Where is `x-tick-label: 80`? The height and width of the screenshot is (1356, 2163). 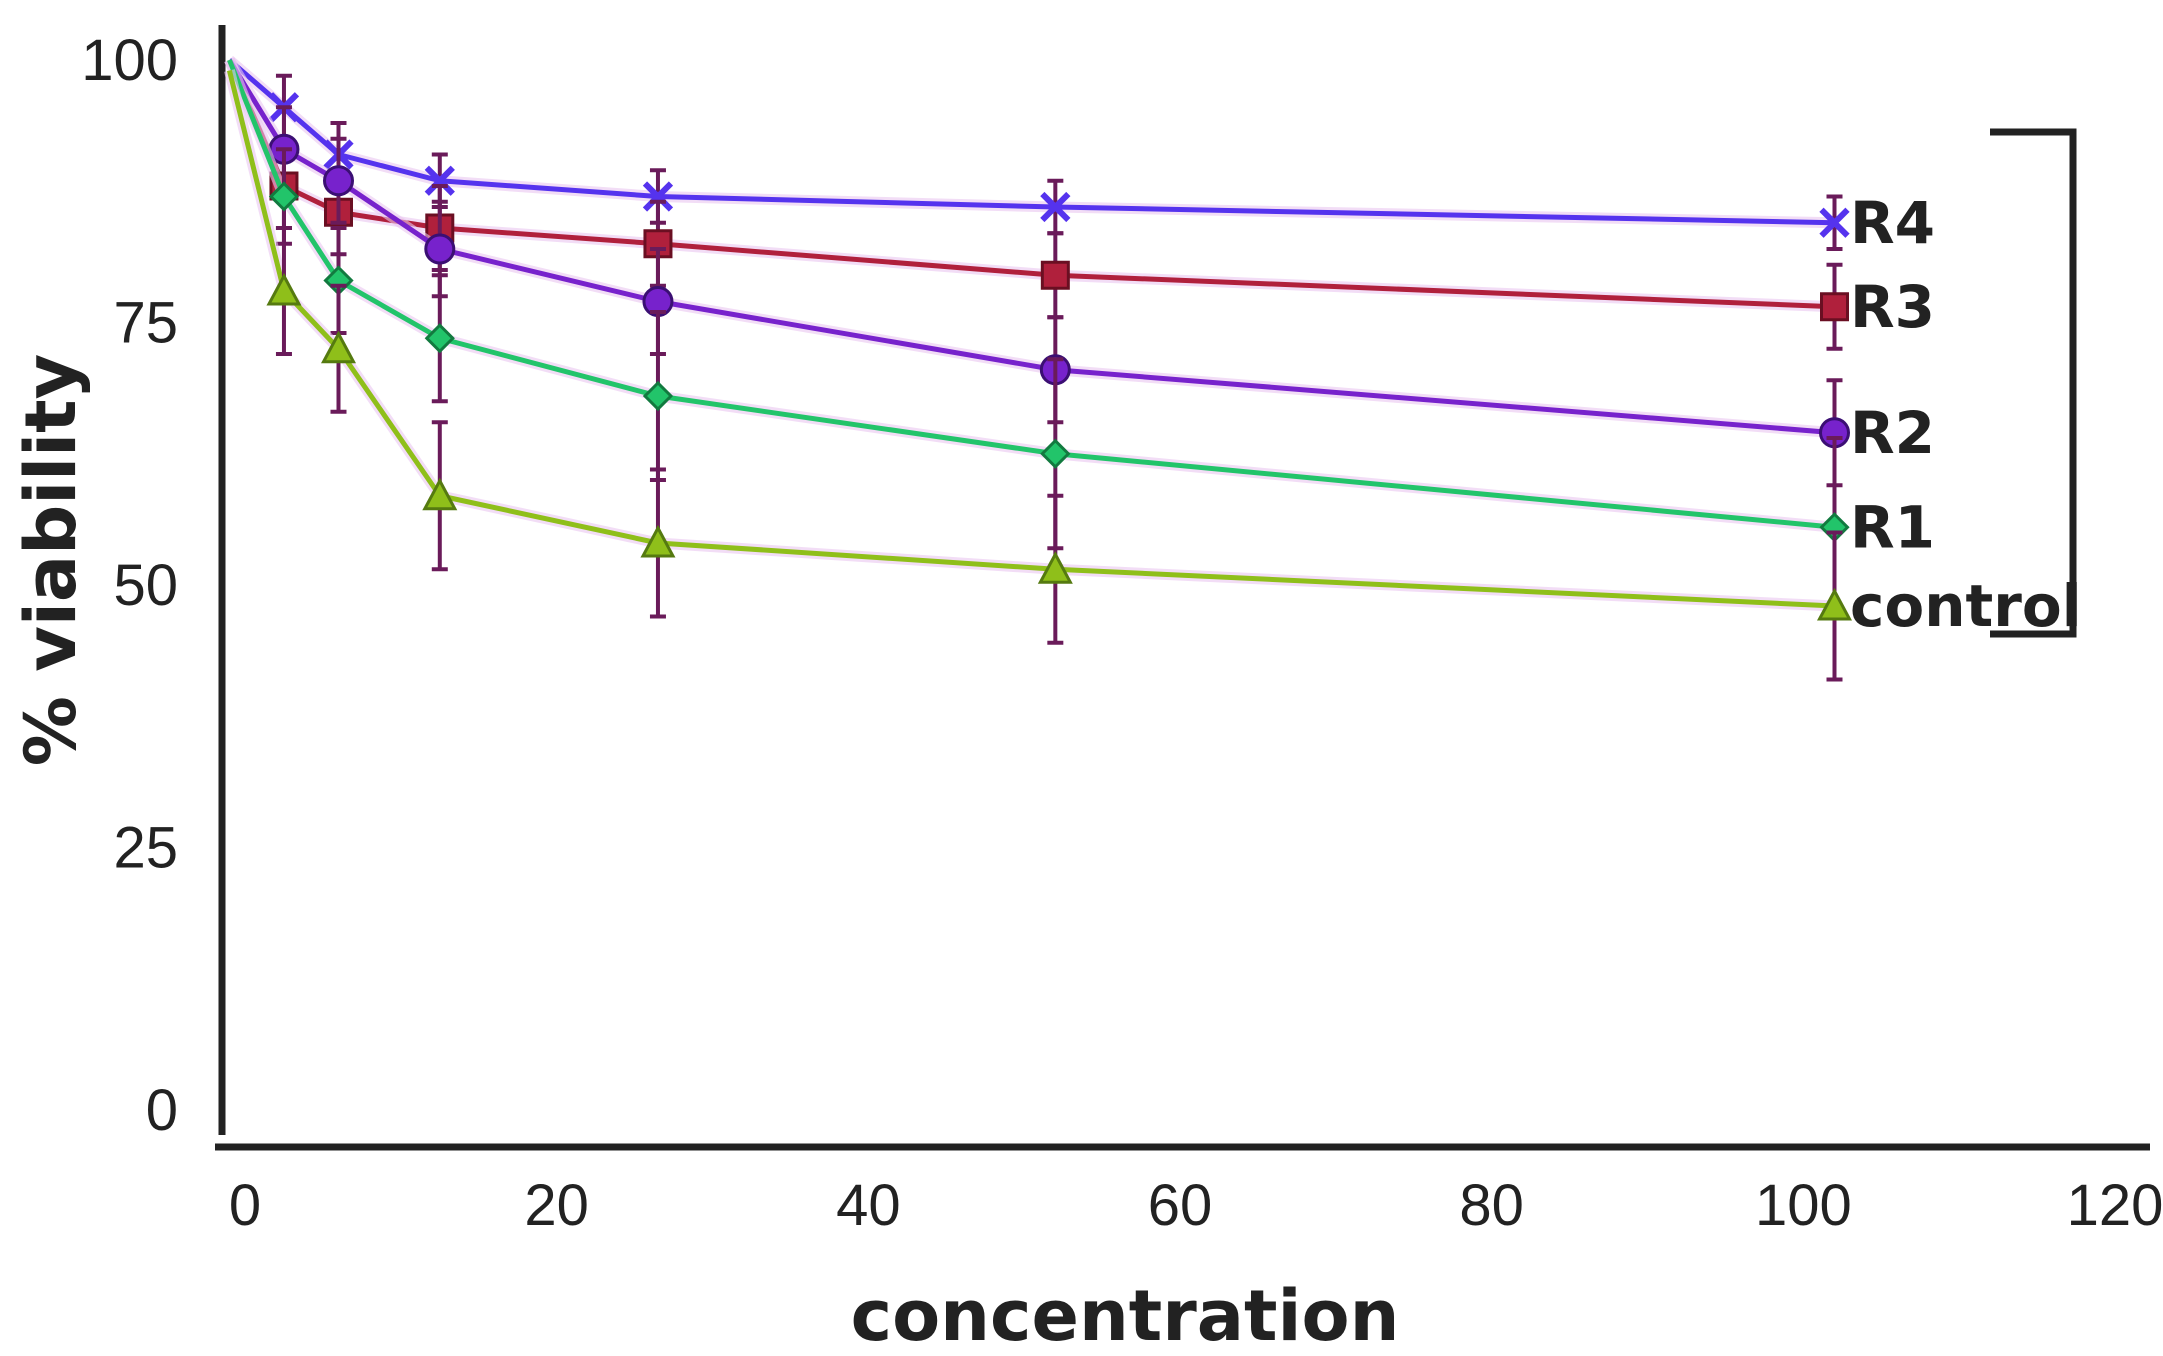 x-tick-label: 80 is located at coordinates (1491, 1205).